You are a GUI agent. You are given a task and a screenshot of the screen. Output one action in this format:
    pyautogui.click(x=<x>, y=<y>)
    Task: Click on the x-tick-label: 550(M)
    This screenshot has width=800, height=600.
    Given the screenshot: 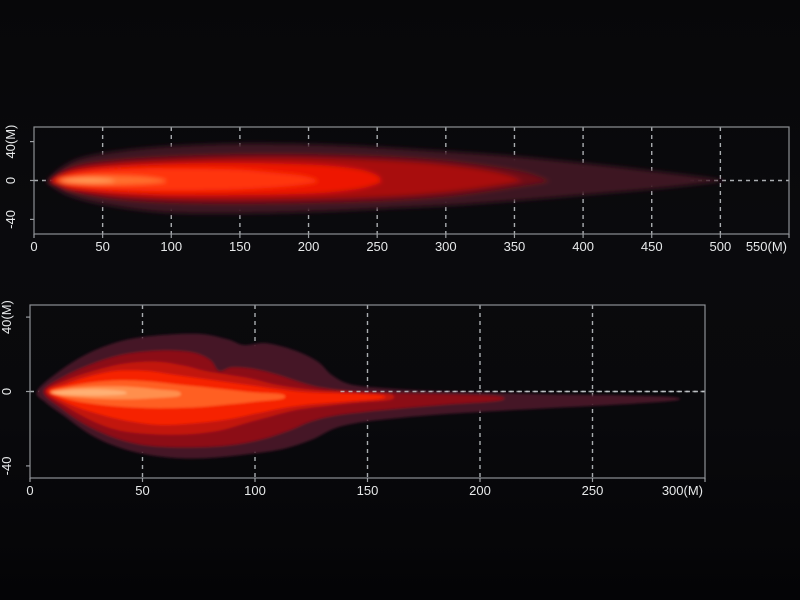 What is the action you would take?
    pyautogui.click(x=766, y=246)
    